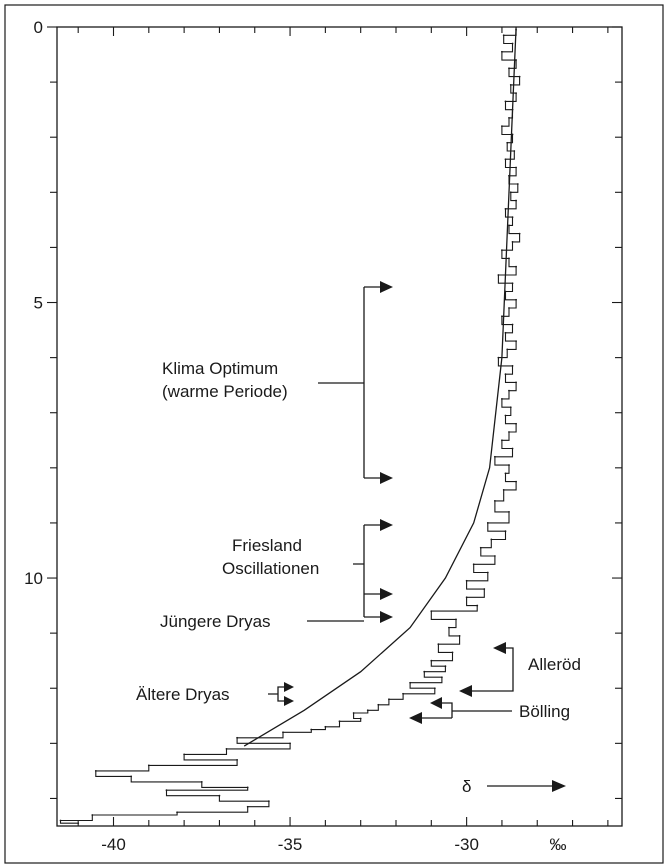 This screenshot has height=868, width=668. What do you see at coordinates (220, 368) in the screenshot?
I see `klima-optimum-label-1: Klima Optimum` at bounding box center [220, 368].